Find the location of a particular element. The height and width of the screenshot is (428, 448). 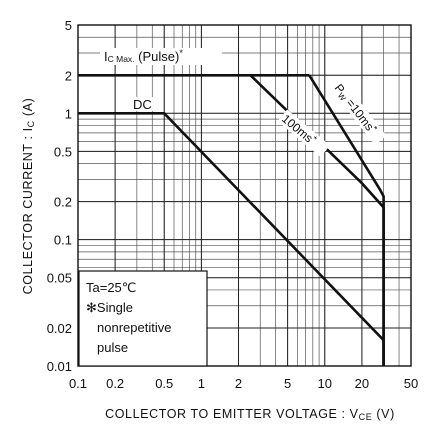

icmax-sub: C Max. is located at coordinates (121, 59).